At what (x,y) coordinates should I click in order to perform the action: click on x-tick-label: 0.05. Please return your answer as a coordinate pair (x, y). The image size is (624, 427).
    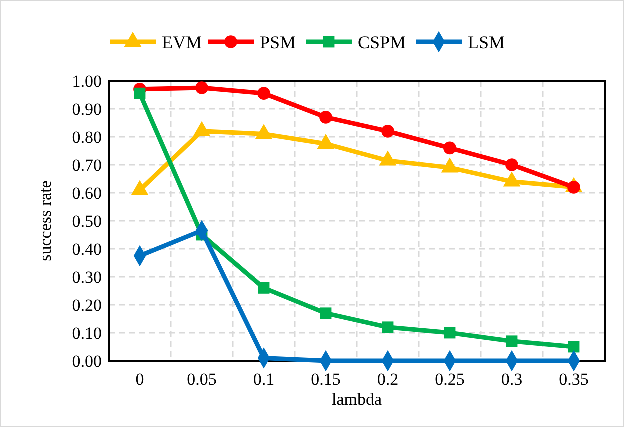
    Looking at the image, I should click on (202, 379).